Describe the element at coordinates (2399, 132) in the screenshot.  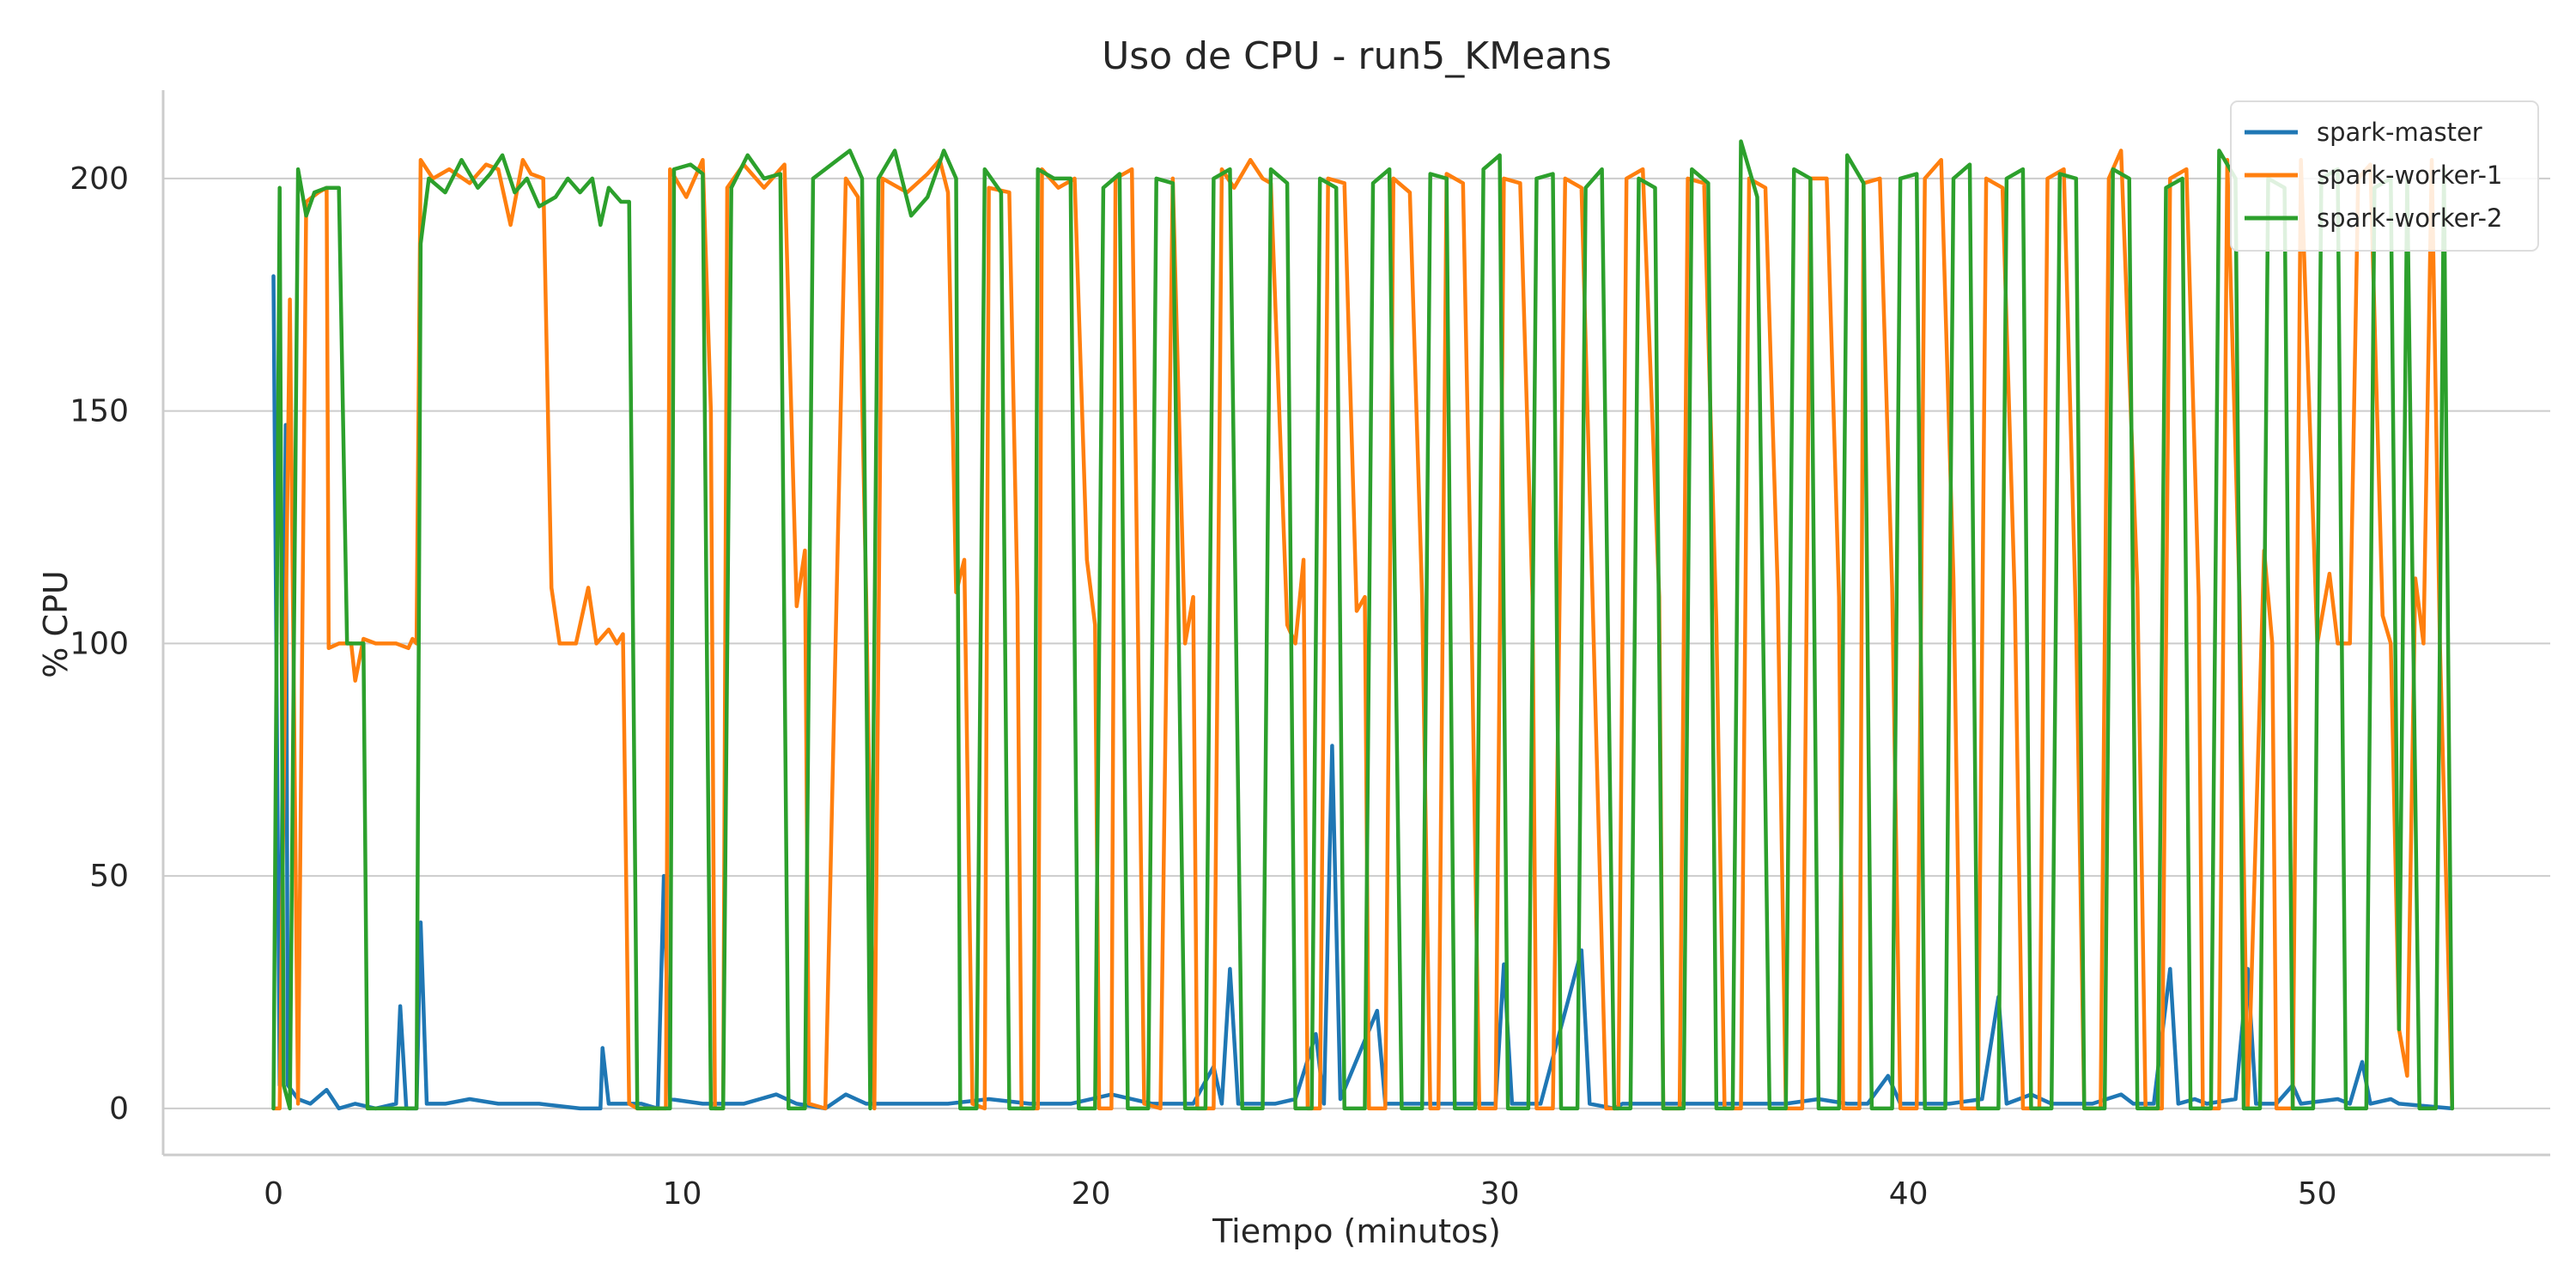
I see `legend-label: spark-master` at that location.